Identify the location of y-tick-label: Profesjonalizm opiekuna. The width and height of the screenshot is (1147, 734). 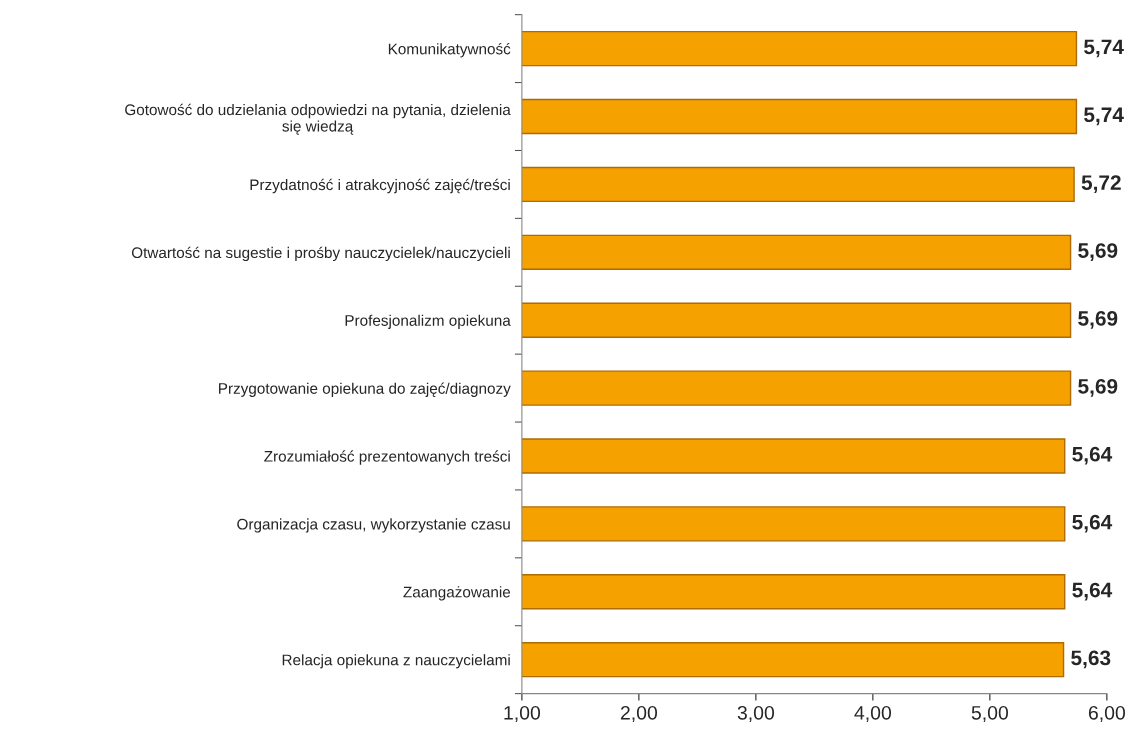
(428, 321).